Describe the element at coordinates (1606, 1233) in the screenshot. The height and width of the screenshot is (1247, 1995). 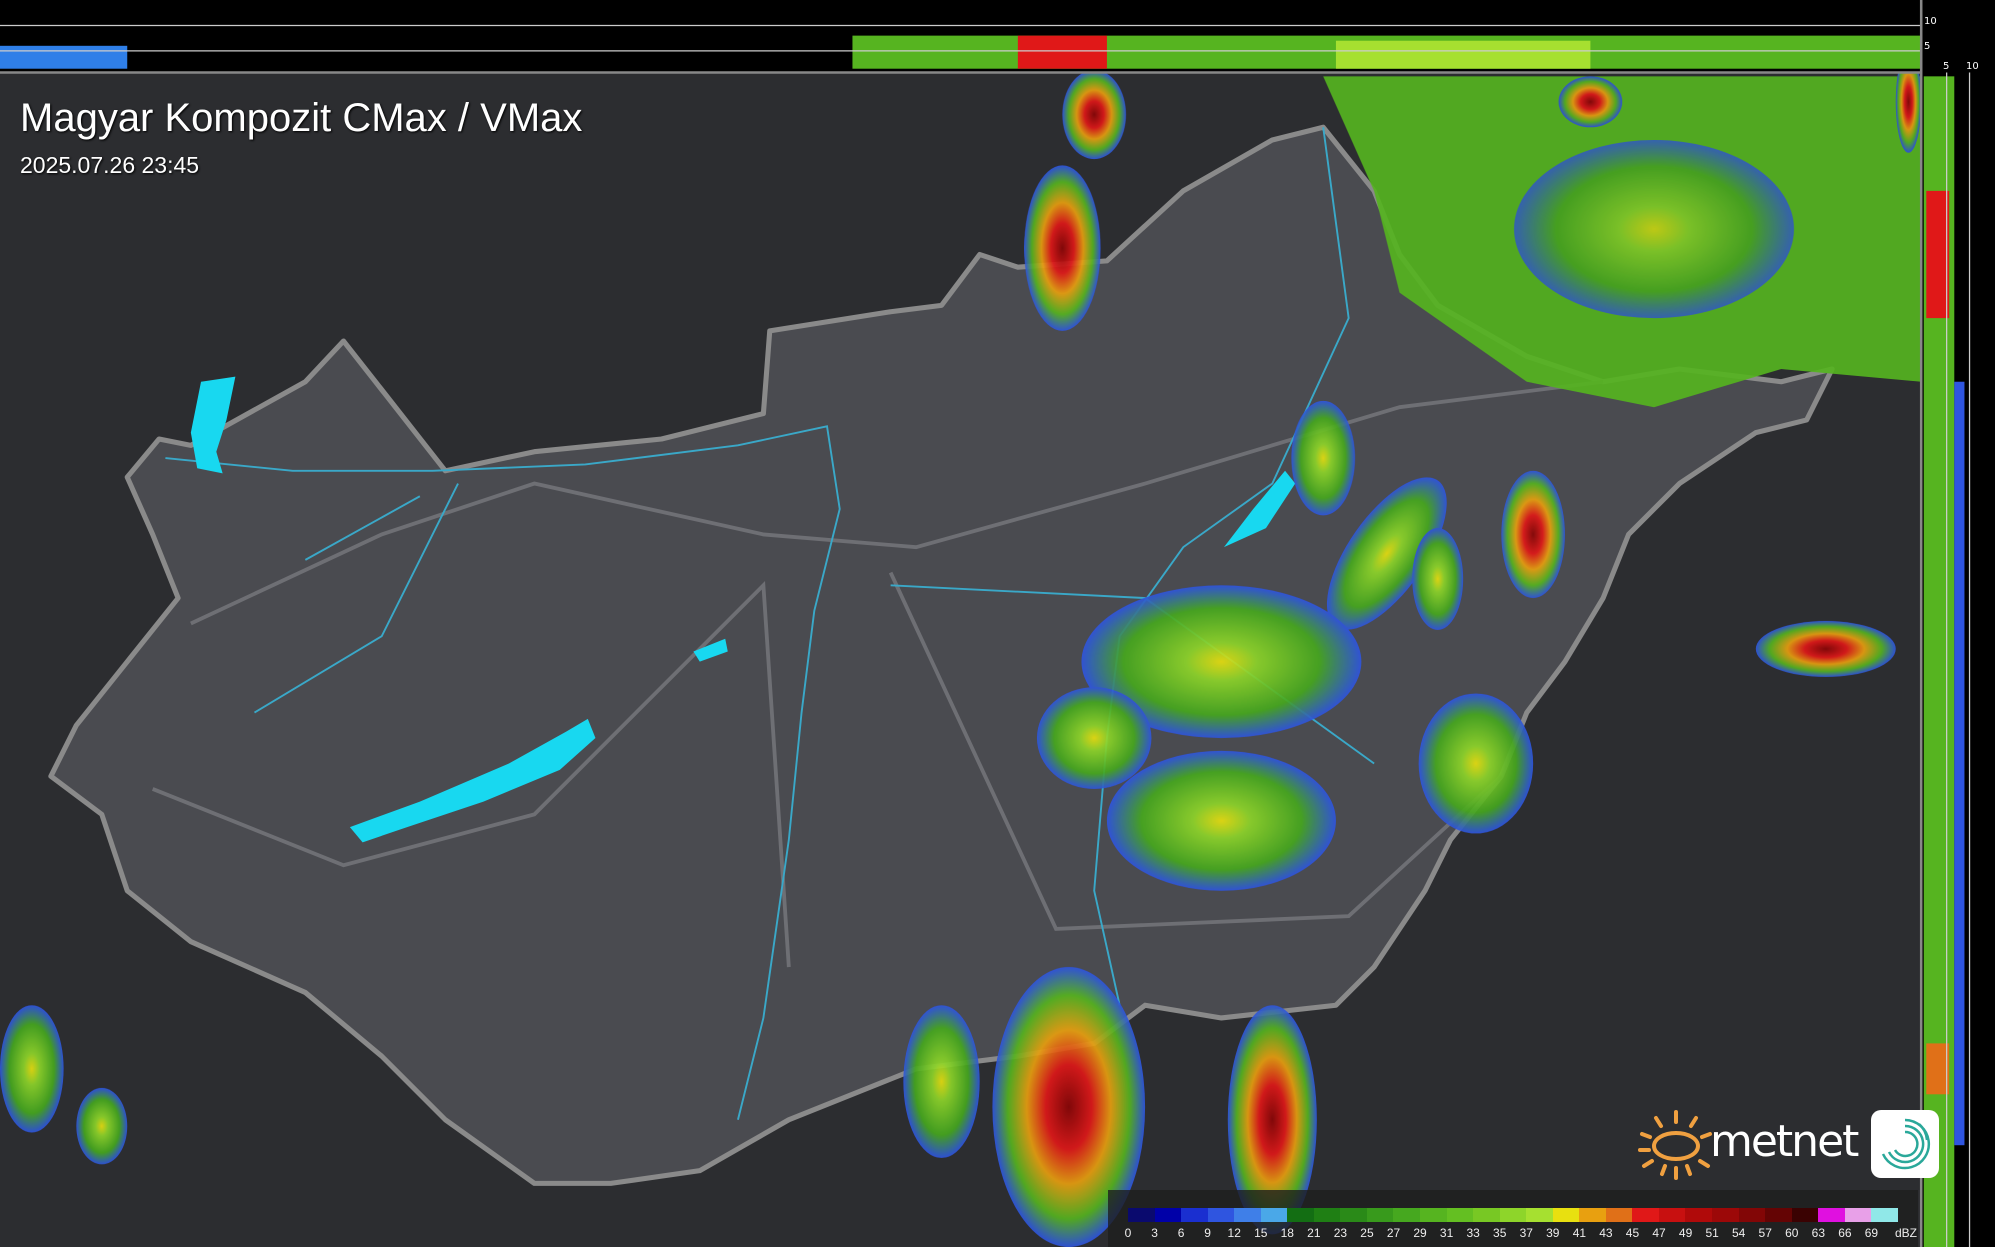
I see `legend-label: 43` at that location.